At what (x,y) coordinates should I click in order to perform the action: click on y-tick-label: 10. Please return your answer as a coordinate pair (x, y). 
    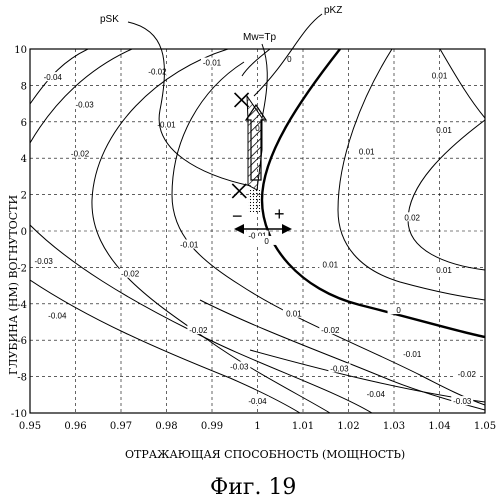
    Looking at the image, I should click on (20, 50).